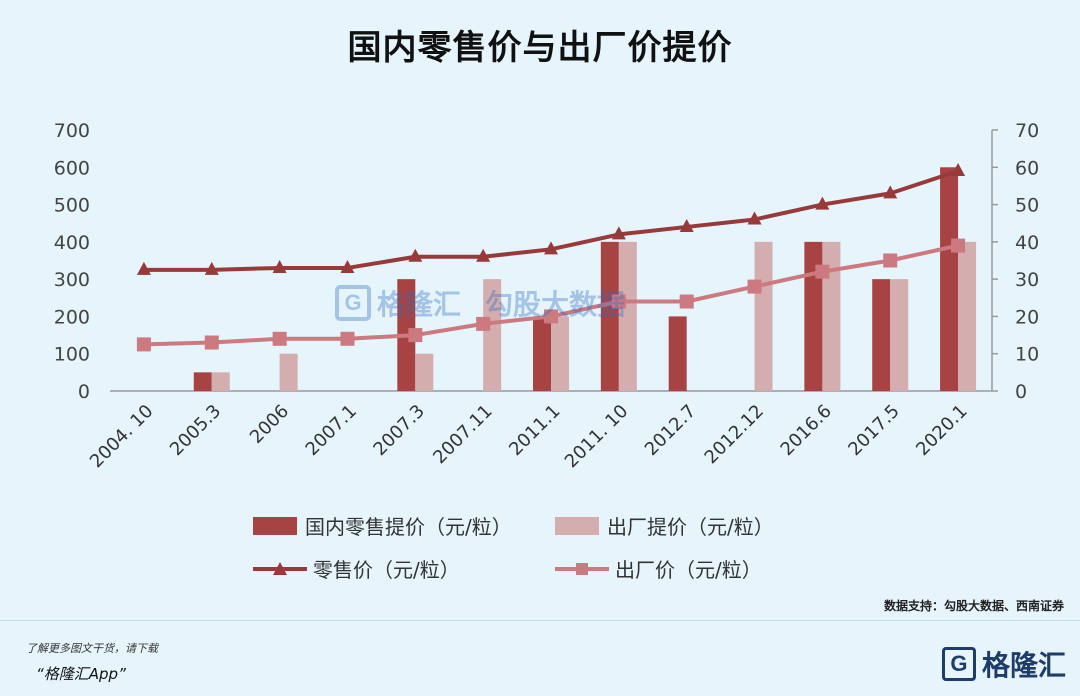  Describe the element at coordinates (1027, 355) in the screenshot. I see `right-y-tick-label: 10` at that location.